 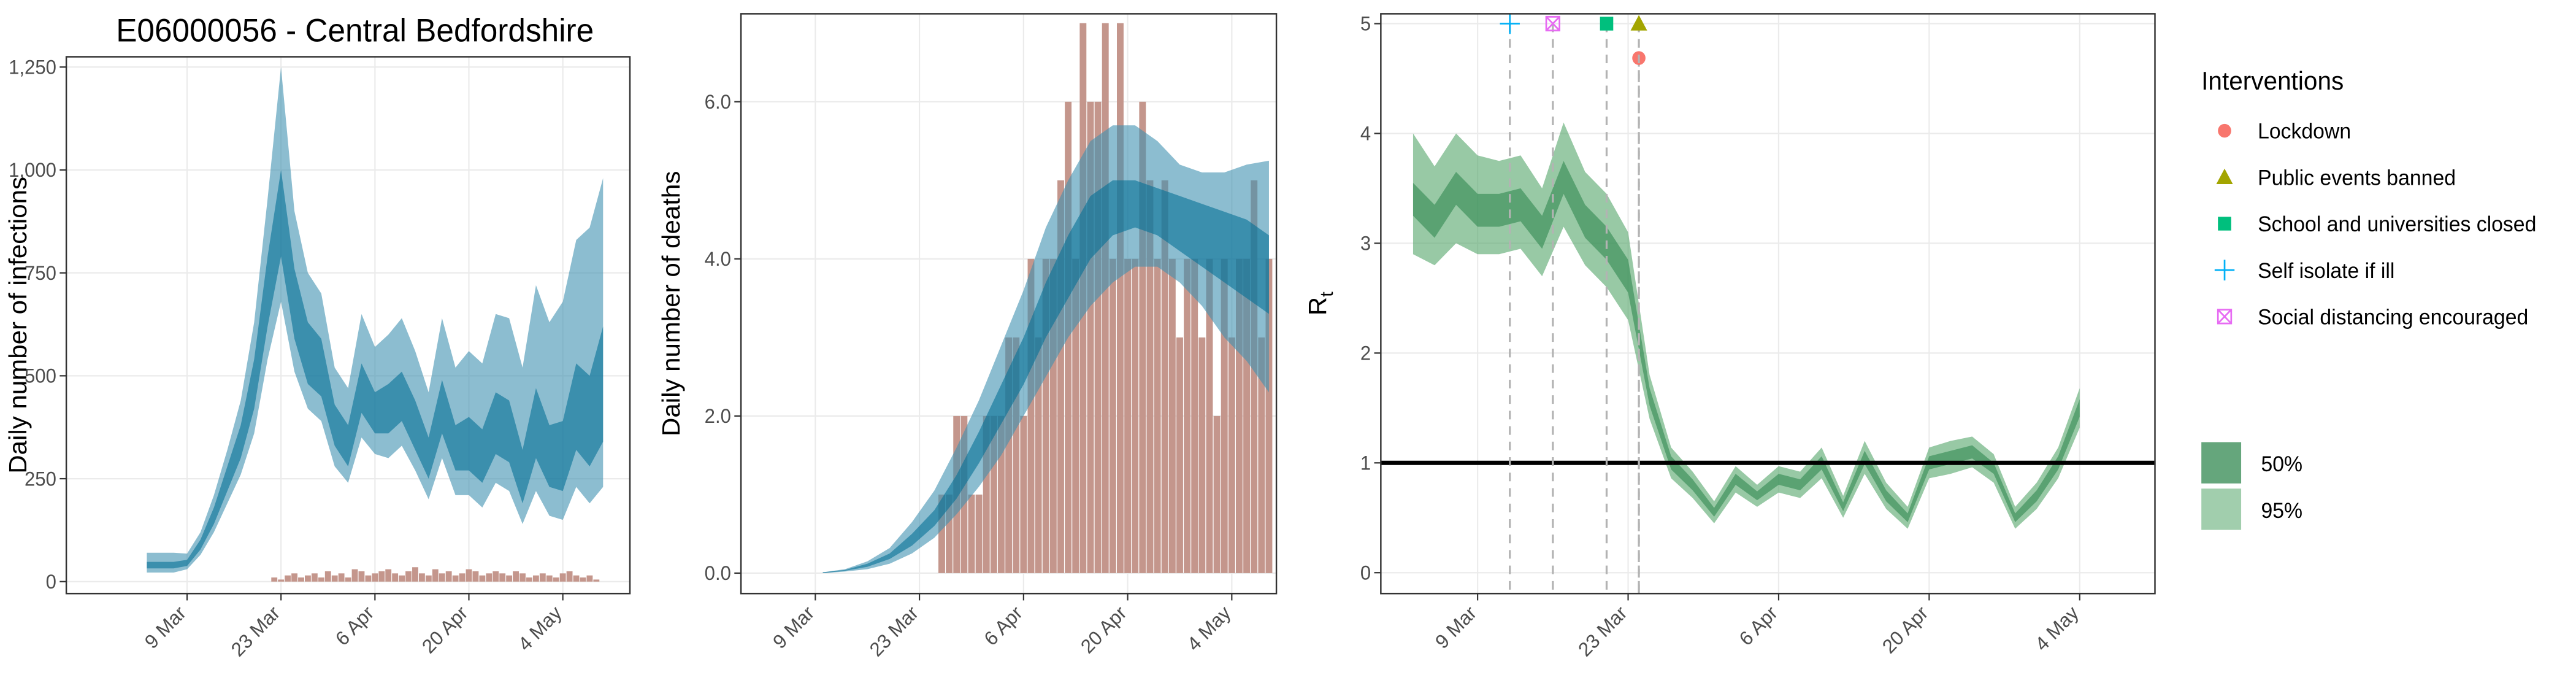 I want to click on legend-label: 95%, so click(x=2281, y=511).